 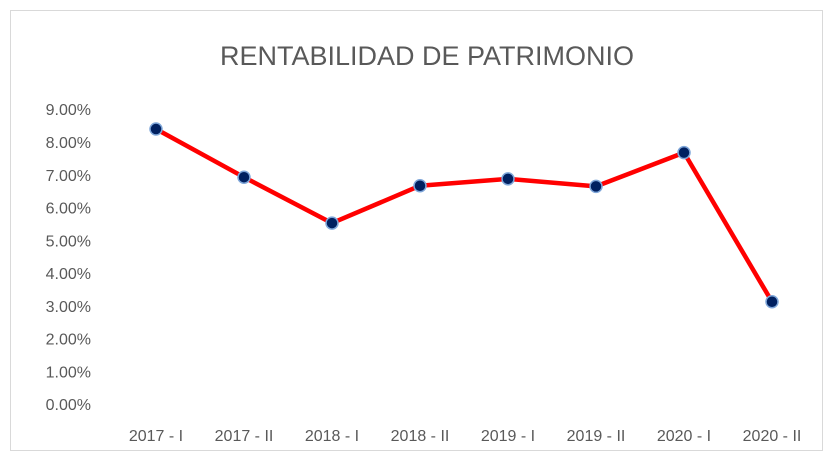 What do you see at coordinates (68, 110) in the screenshot?
I see `y-tick-label: 9.00%` at bounding box center [68, 110].